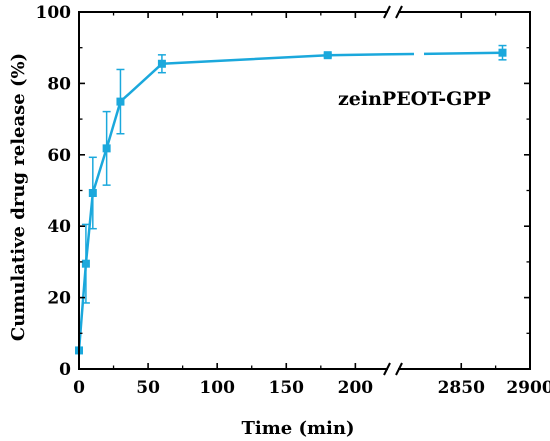  What do you see at coordinates (371, 54) in the screenshot?
I see `series-line-to-break` at bounding box center [371, 54].